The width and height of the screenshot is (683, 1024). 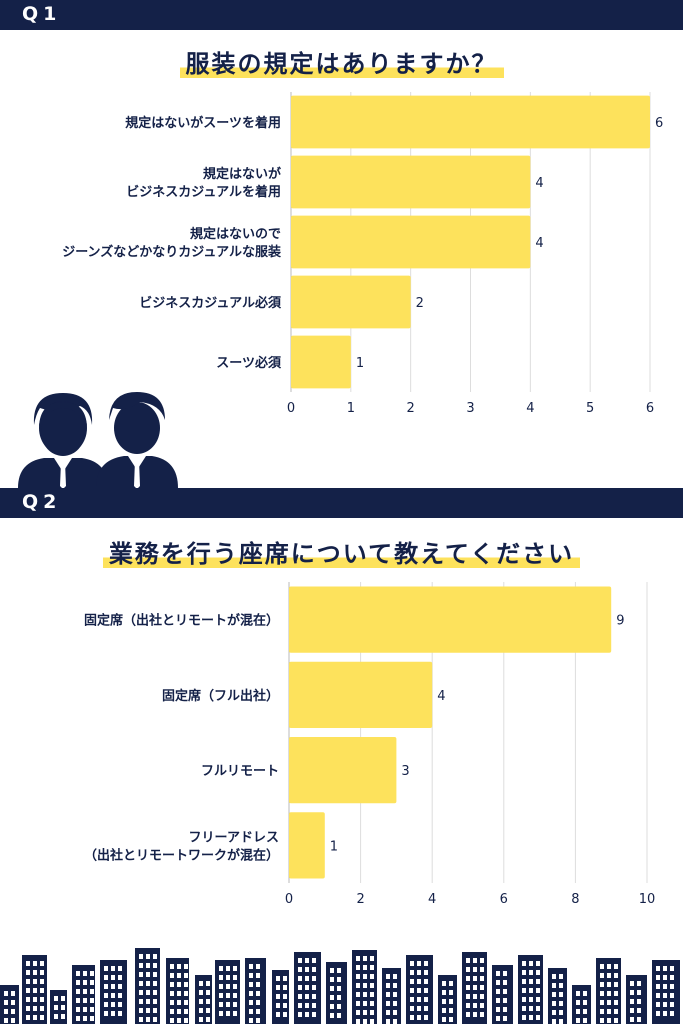 What do you see at coordinates (235, 234) in the screenshot?
I see `category-label: 規定はないので` at bounding box center [235, 234].